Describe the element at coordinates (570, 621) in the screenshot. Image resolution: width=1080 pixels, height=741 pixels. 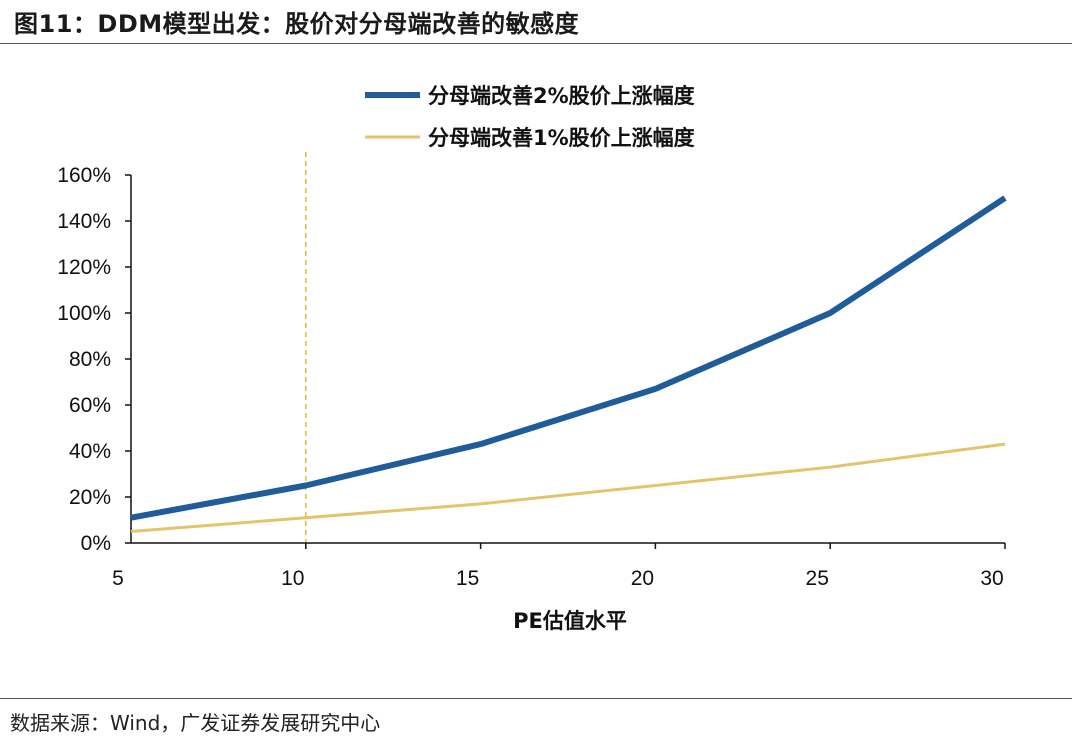
I see `x-axis-label: PE估值水平` at that location.